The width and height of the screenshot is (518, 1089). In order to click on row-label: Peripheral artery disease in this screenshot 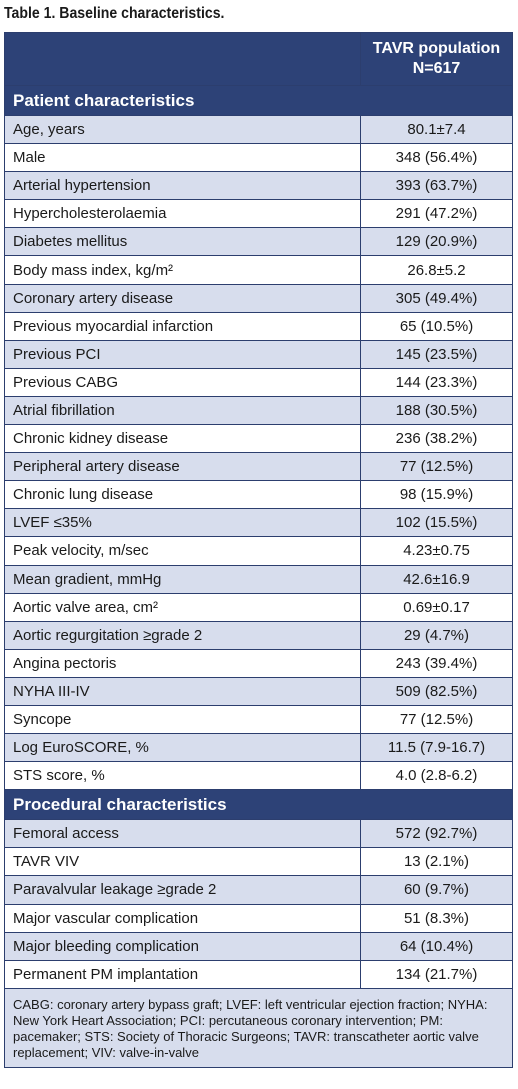, I will do `click(182, 467)`.